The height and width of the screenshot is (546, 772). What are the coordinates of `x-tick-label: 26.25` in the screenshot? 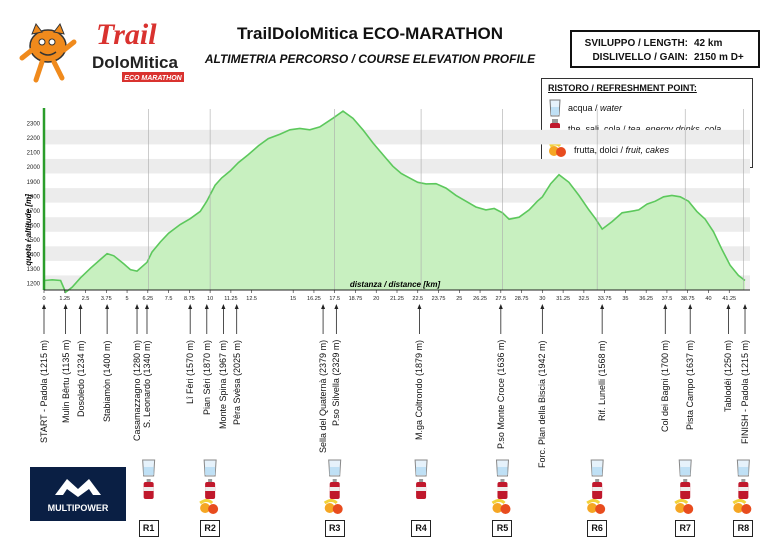 It's located at (480, 299).